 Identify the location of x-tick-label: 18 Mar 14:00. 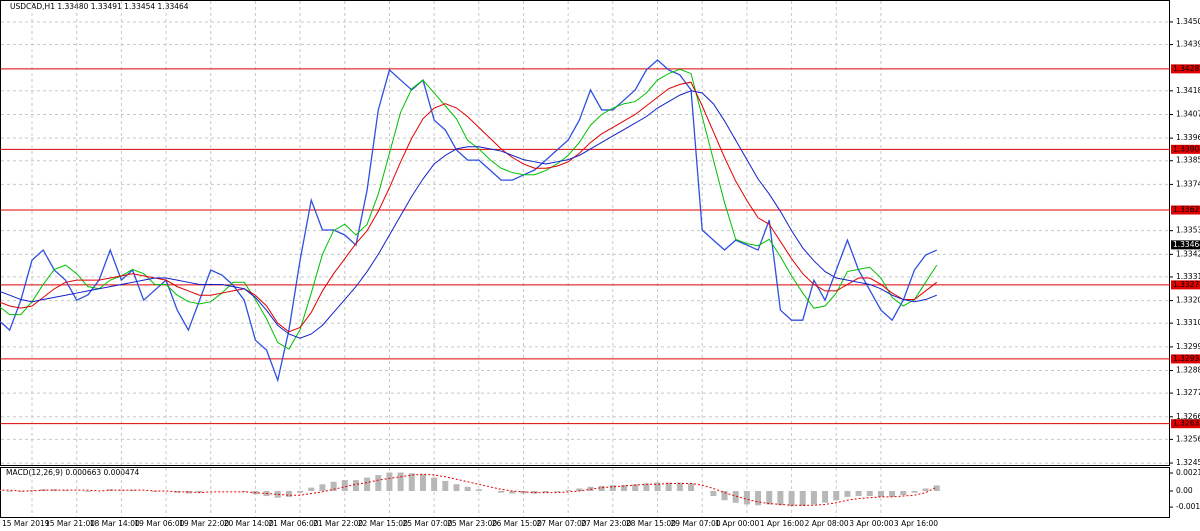
(115, 523).